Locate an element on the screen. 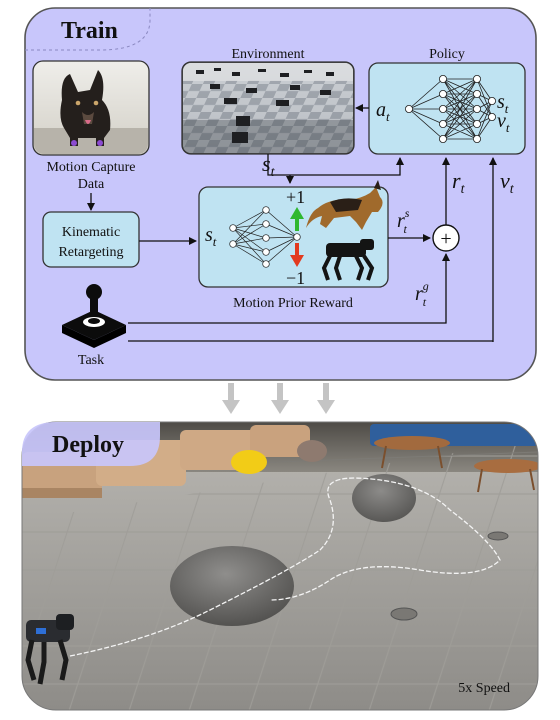  down-arrow-icon is located at coordinates (297, 255).